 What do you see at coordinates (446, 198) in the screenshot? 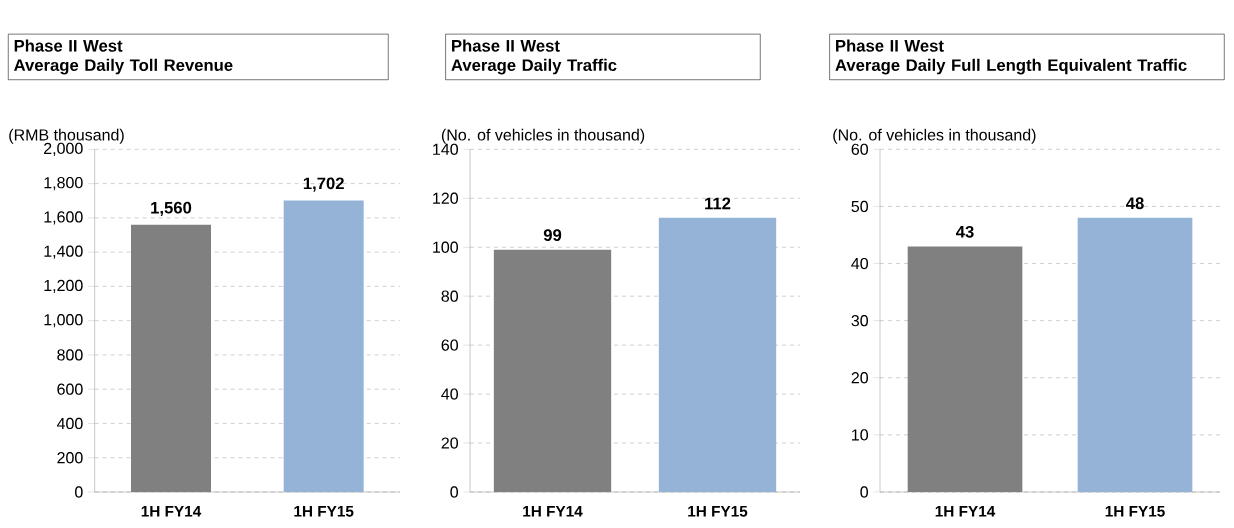
I see `y-tick-label: 120` at bounding box center [446, 198].